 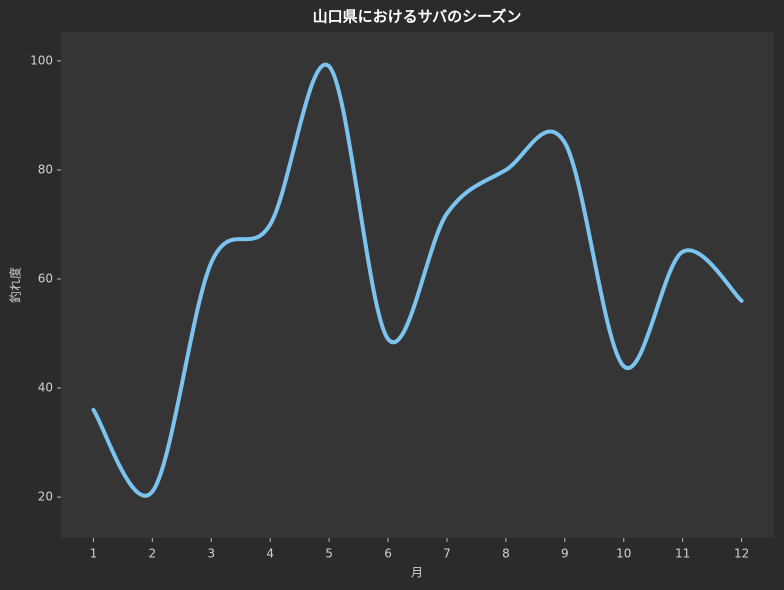 What do you see at coordinates (45, 497) in the screenshot?
I see `y-tick-label: 20` at bounding box center [45, 497].